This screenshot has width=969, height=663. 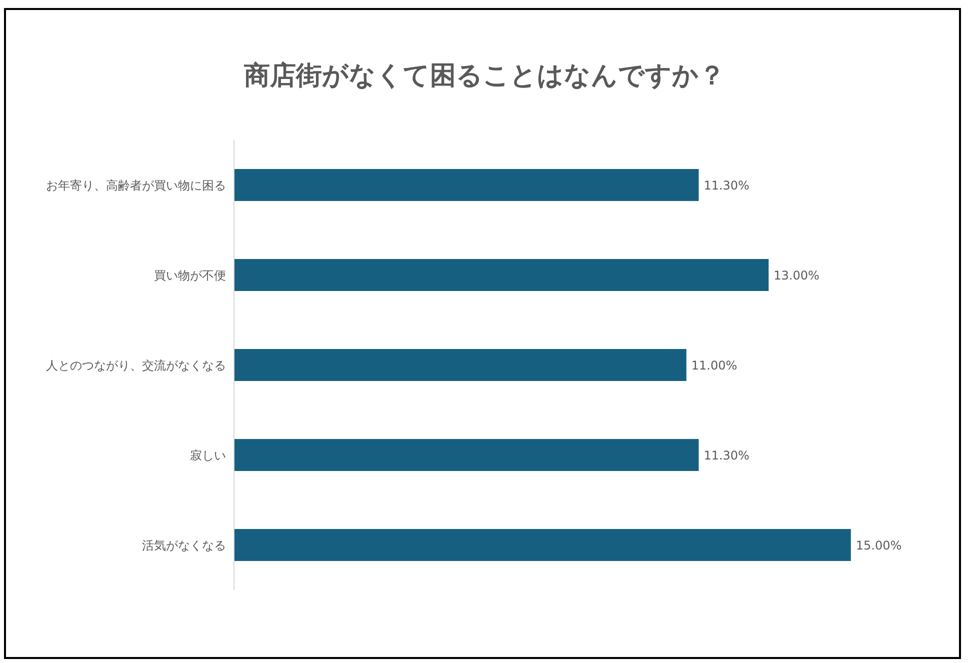 I want to click on y-tick-label: 活気がなくなる, so click(x=184, y=545).